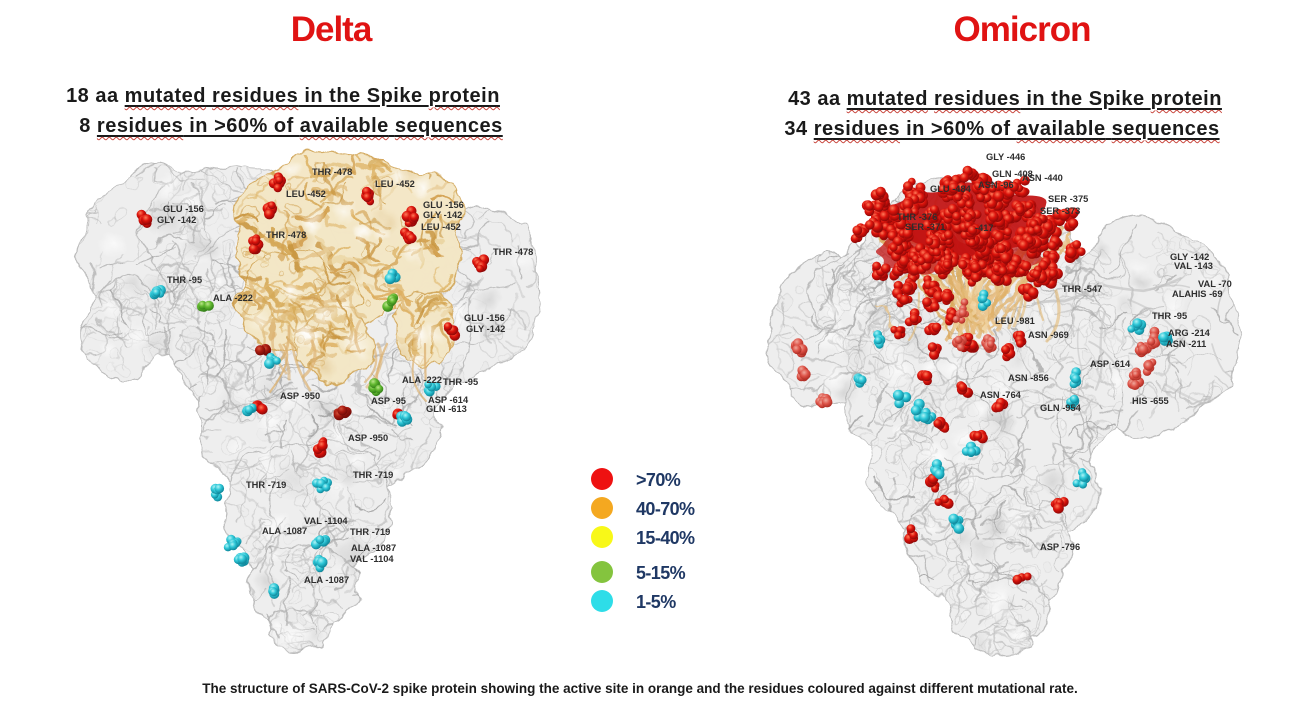  I want to click on svg-text: GLN -408, so click(1012, 174).